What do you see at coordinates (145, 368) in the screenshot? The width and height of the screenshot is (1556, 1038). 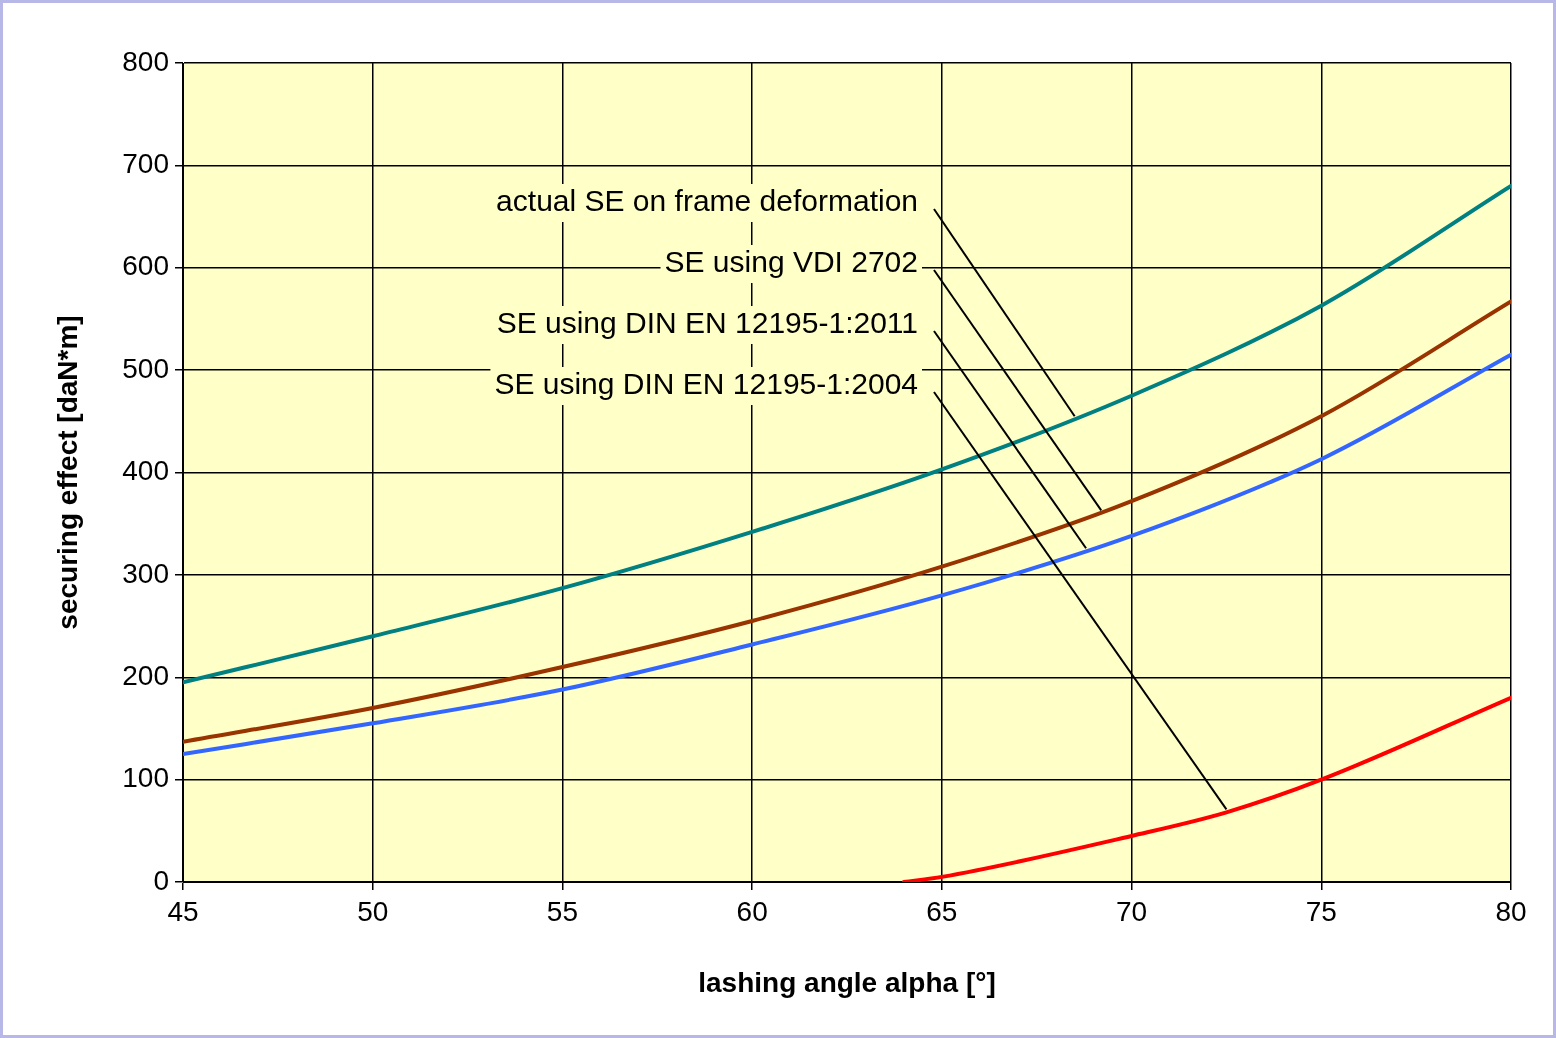 I see `y-tick-label: 500` at bounding box center [145, 368].